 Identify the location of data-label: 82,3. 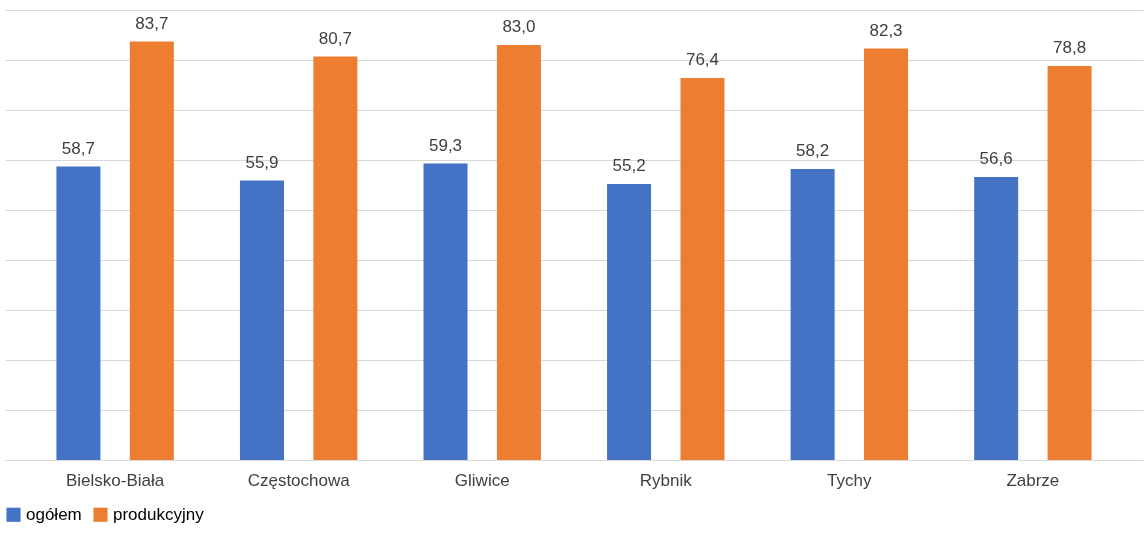
(886, 30).